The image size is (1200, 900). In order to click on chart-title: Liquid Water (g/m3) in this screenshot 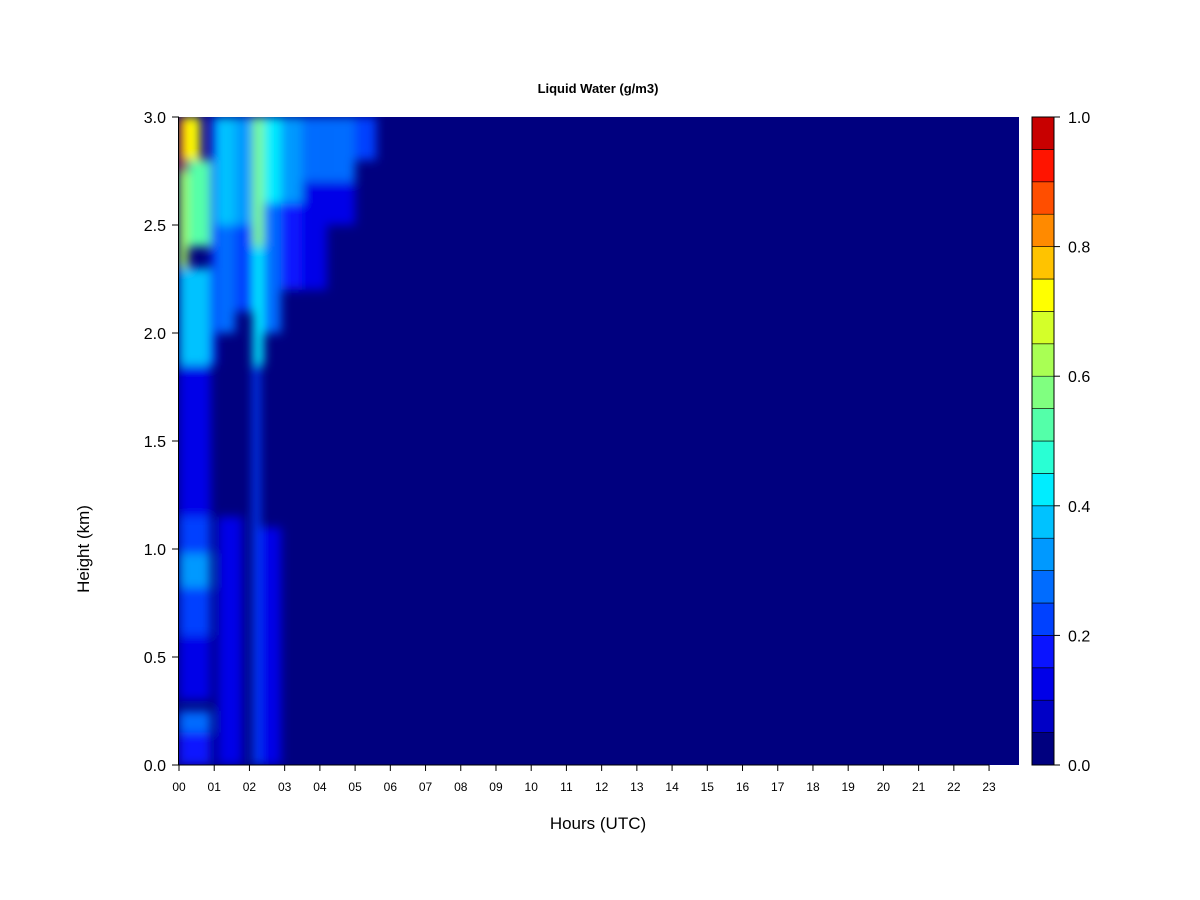, I will do `click(598, 88)`.